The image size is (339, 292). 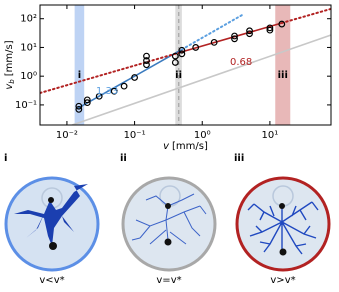 I want to click on y-axis-label: vb [mm/s], so click(x=10, y=64).